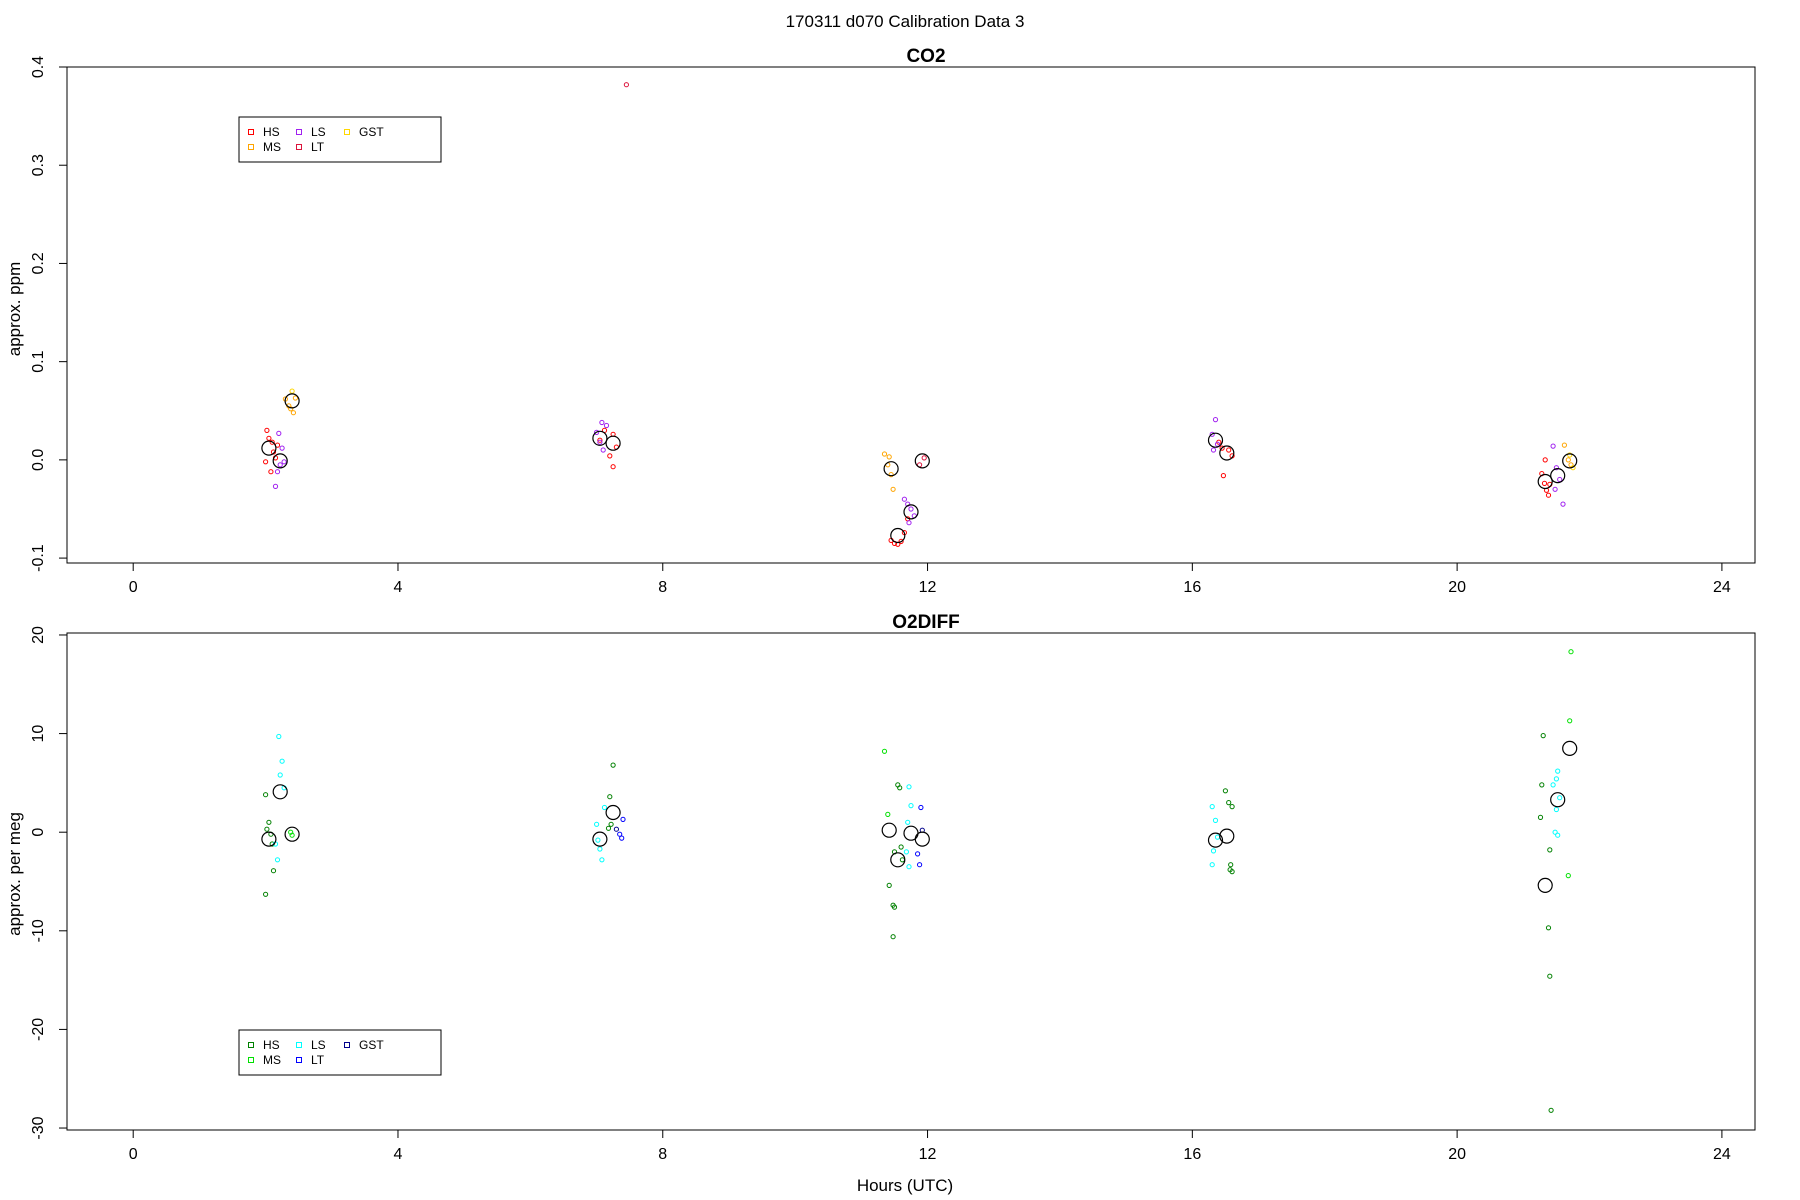 Image resolution: width=1800 pixels, height=1200 pixels. I want to click on co2-legend-marker-gst, so click(347, 132).